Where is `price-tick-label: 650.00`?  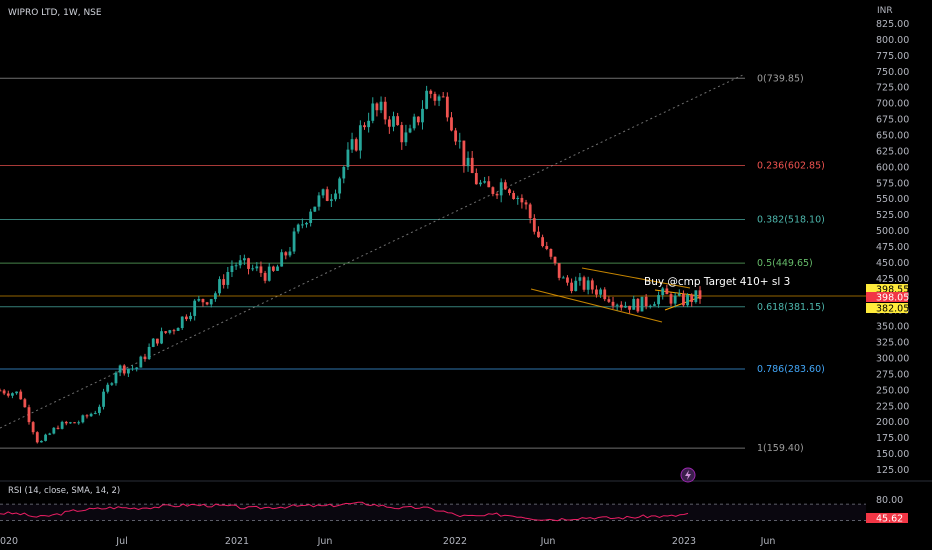 price-tick-label: 650.00 is located at coordinates (892, 136).